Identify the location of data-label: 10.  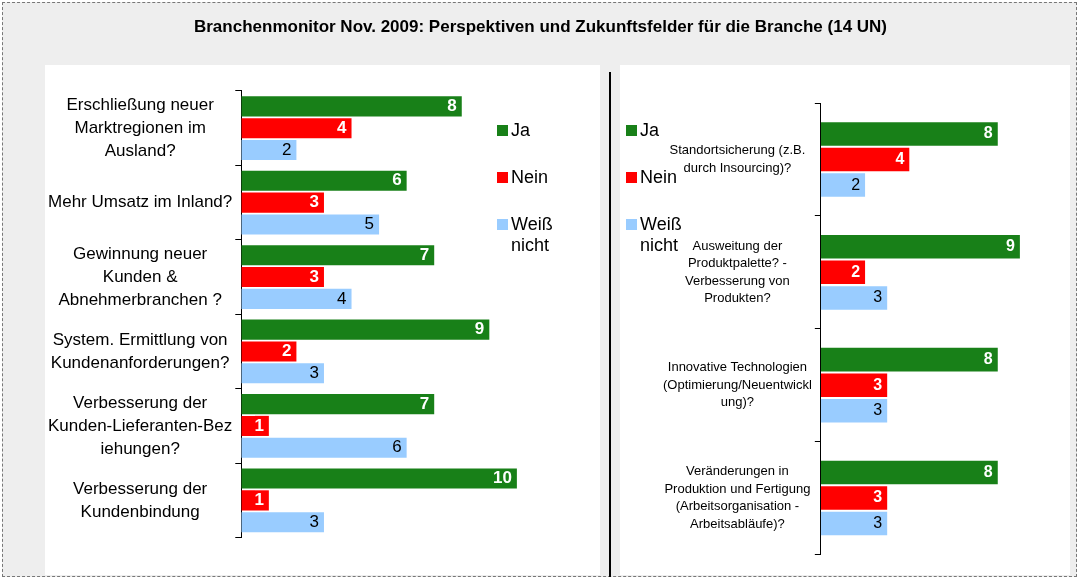
(502, 478).